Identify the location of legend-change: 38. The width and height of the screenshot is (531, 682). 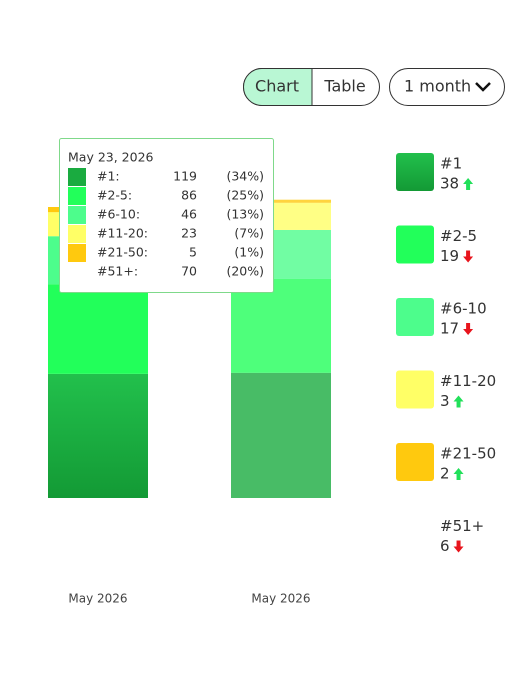
(449, 184).